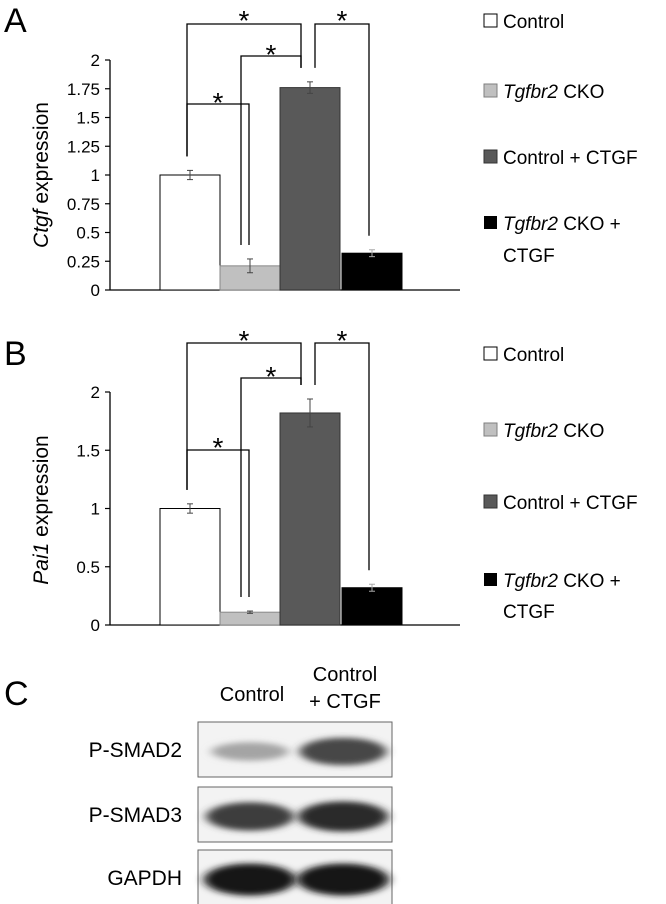  What do you see at coordinates (583, 92) in the screenshot?
I see `legend-a-cko-suffix: CKO` at bounding box center [583, 92].